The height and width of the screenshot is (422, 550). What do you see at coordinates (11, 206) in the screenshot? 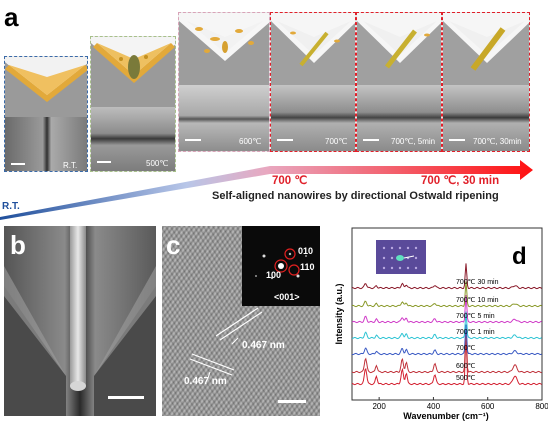
I see `rt-left-label: R.T.` at bounding box center [11, 206].